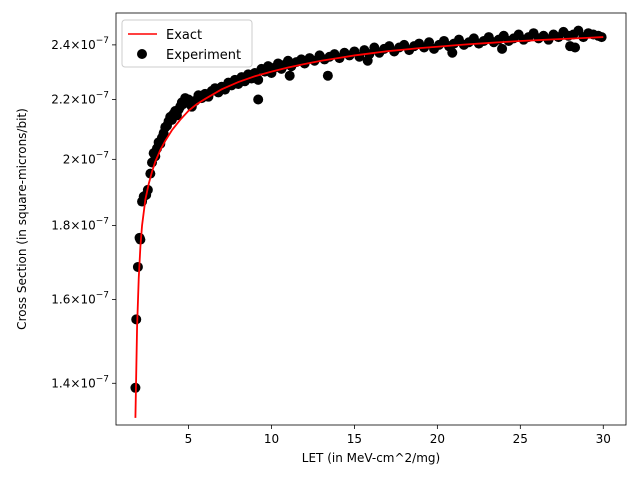 This screenshot has width=640, height=480. I want to click on x-axis-ticks: 5 10 15 20 25 30, so click(398, 435).